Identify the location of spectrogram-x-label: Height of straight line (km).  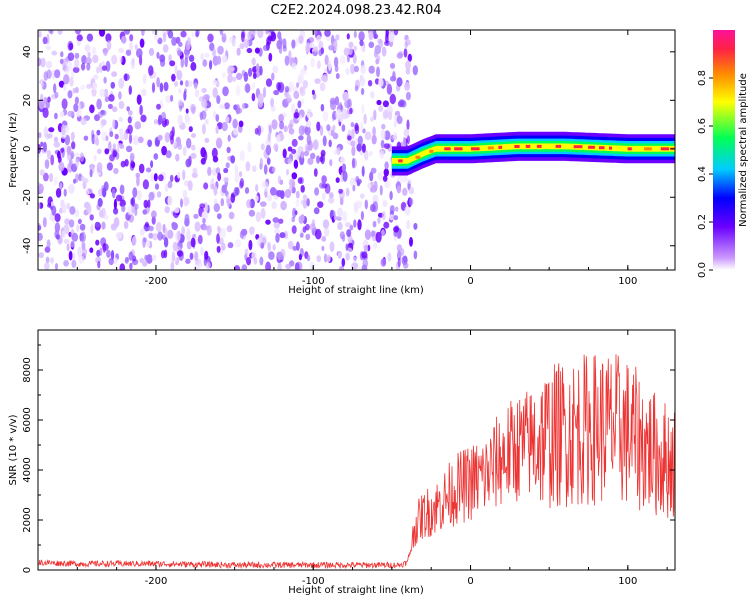
(356, 290).